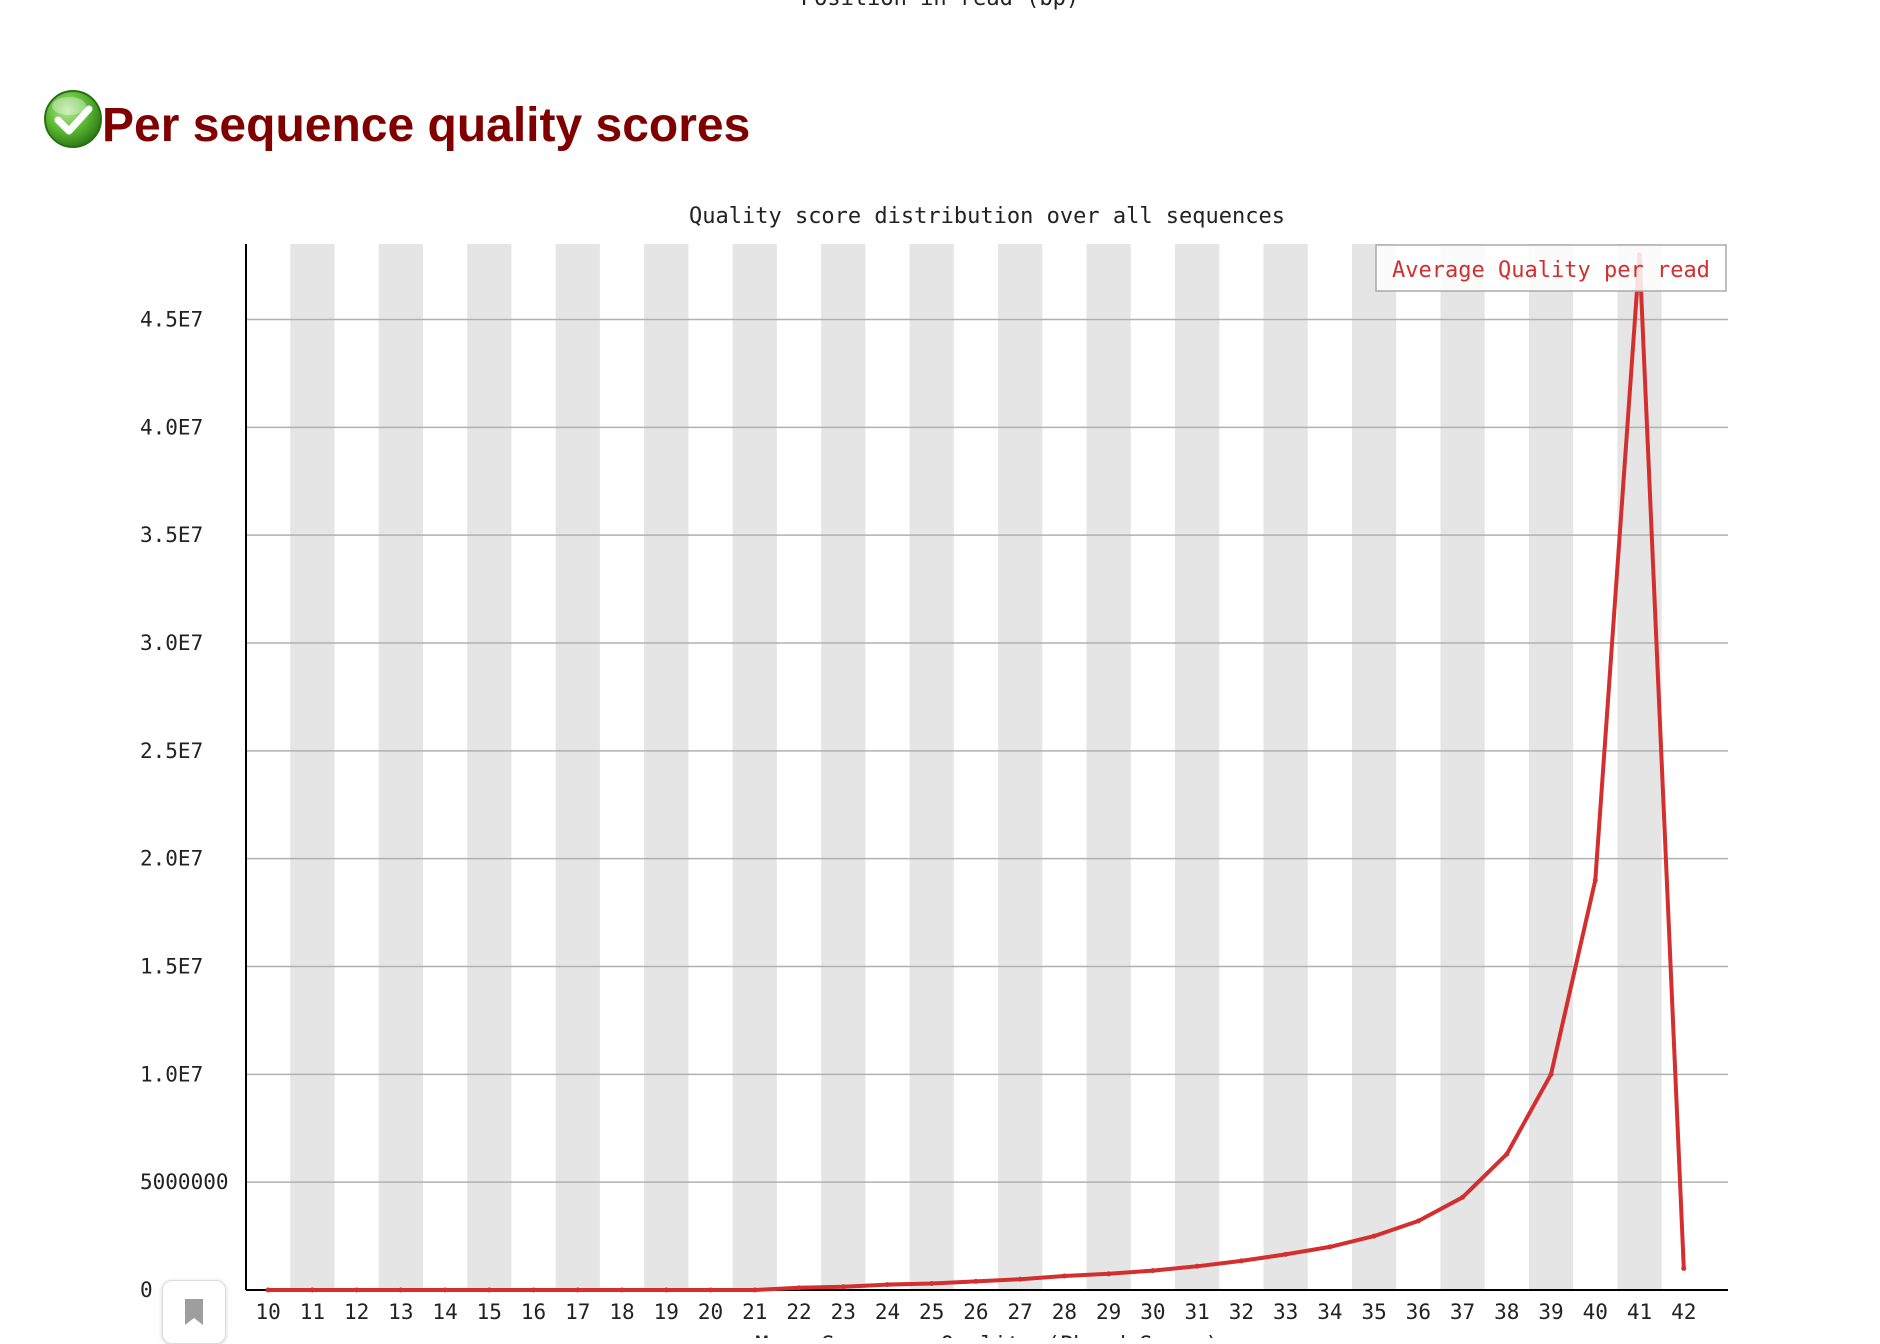 The height and width of the screenshot is (1344, 1880). What do you see at coordinates (267, 1312) in the screenshot?
I see `x-tick-label: 10` at bounding box center [267, 1312].